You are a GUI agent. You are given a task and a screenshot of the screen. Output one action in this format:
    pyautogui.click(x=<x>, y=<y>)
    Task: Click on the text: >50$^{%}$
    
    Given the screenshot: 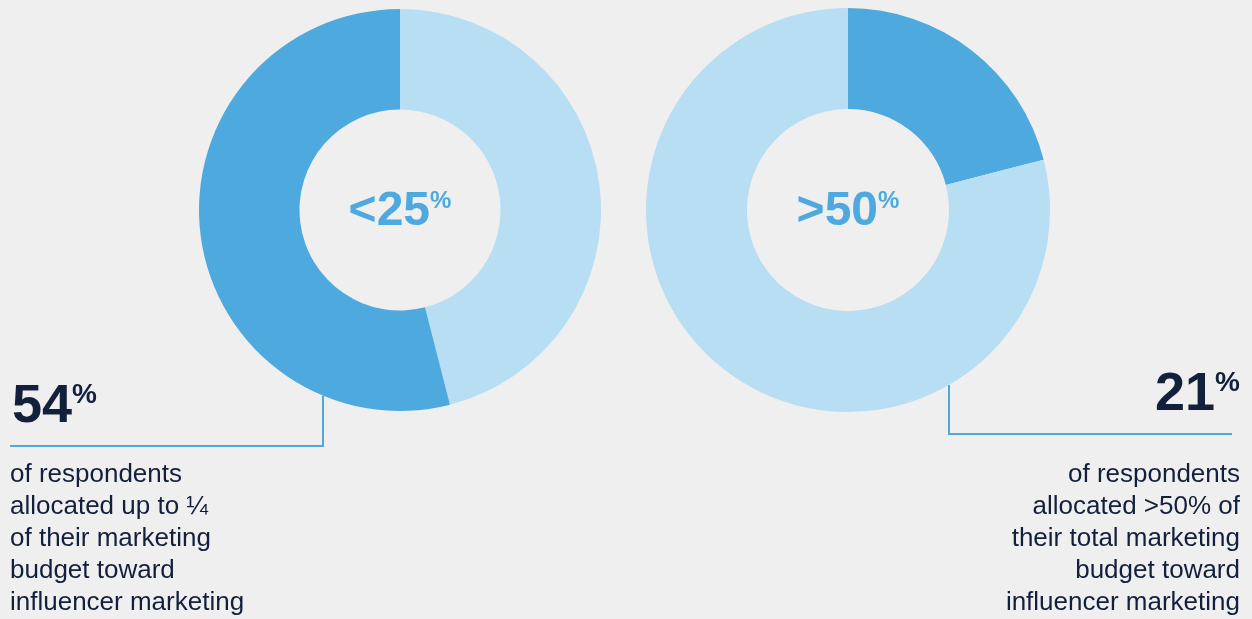 What is the action you would take?
    pyautogui.click(x=848, y=208)
    